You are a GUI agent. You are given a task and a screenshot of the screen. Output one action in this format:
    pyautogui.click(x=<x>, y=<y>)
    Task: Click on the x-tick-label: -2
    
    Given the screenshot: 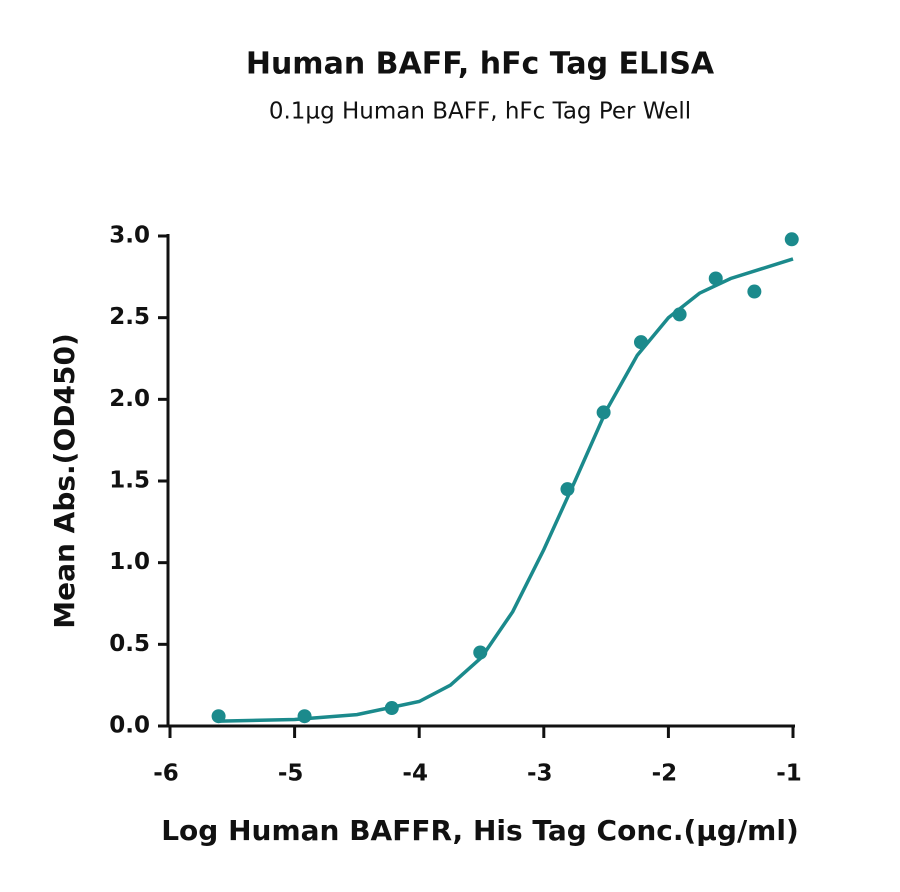 What is the action you would take?
    pyautogui.click(x=665, y=774)
    